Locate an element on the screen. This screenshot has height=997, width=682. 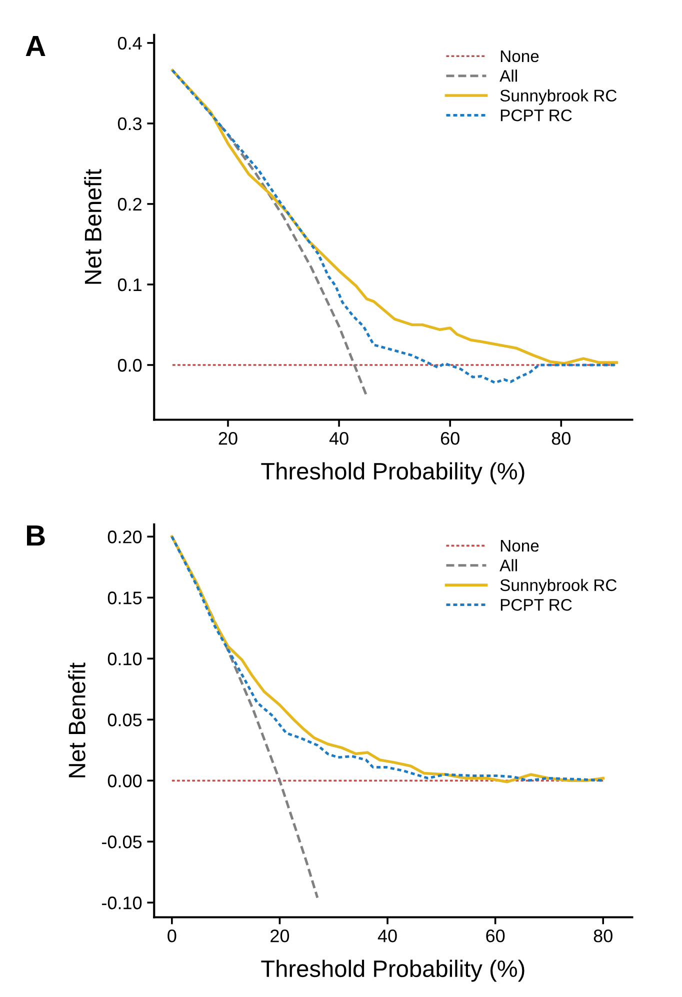
y-tick-label: 0.0 is located at coordinates (130, 365).